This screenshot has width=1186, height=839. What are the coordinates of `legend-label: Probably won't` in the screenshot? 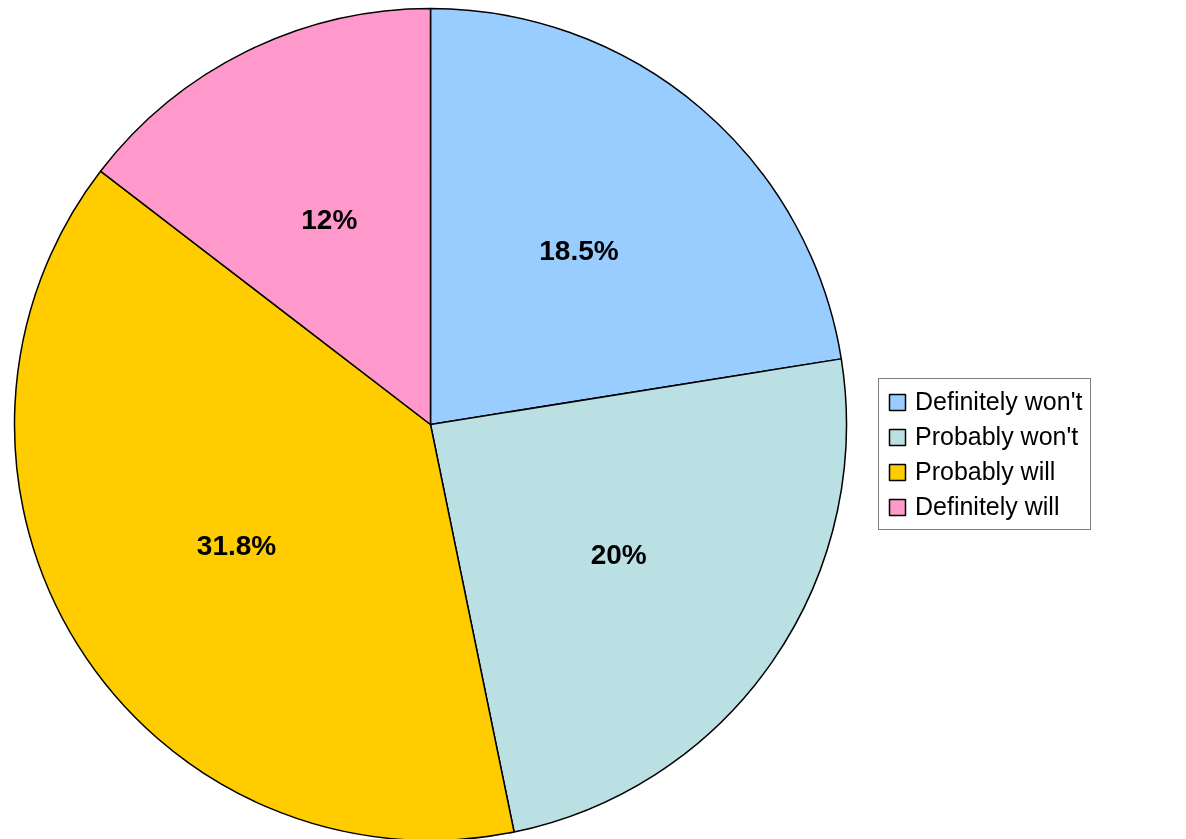 It's located at (997, 436).